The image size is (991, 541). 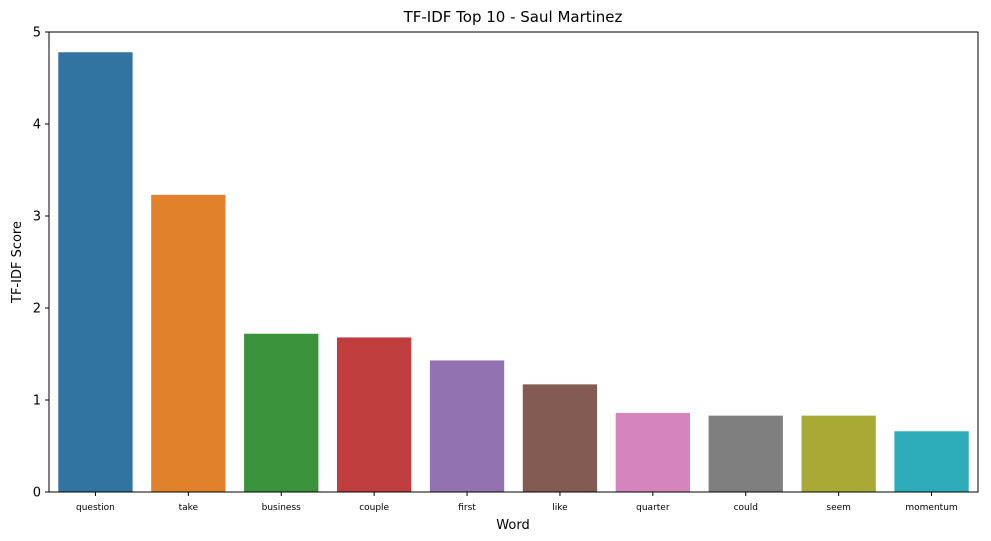 I want to click on x-tick-label-first: first, so click(x=467, y=508).